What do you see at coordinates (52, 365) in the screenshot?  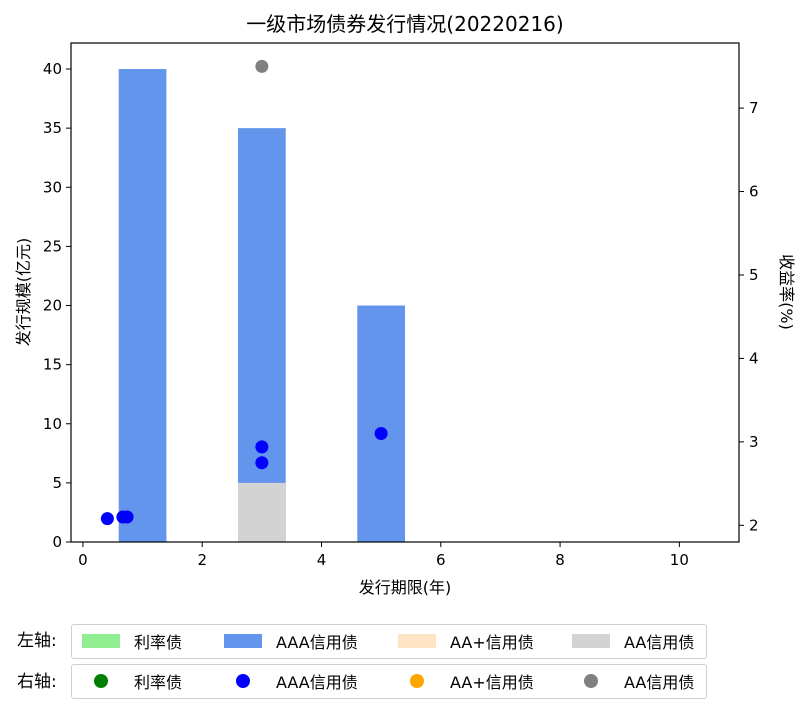 I see `y-left-tick-label: 15` at bounding box center [52, 365].